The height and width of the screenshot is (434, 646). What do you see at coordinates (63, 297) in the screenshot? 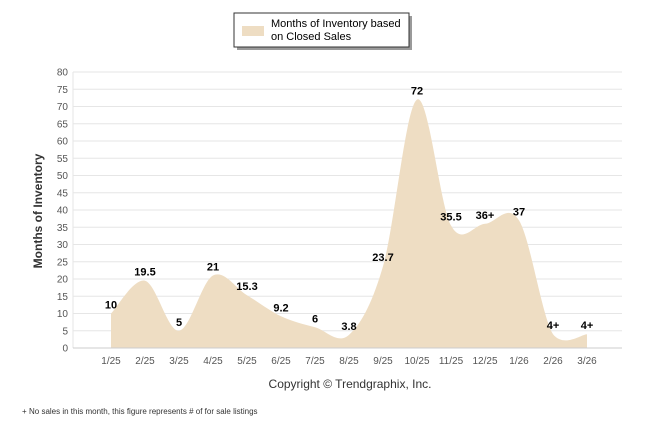
I see `y-tick-label: 15` at bounding box center [63, 297].